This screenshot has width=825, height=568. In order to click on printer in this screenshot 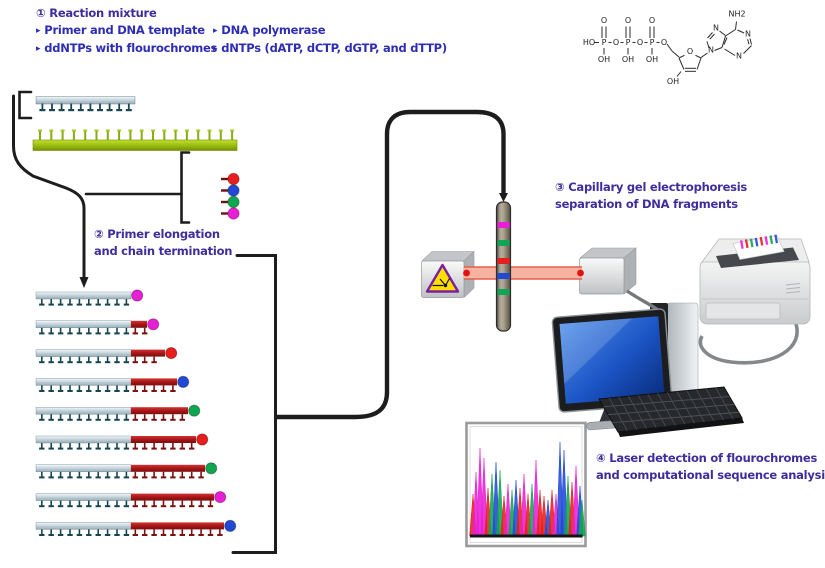, I will do `click(755, 279)`.